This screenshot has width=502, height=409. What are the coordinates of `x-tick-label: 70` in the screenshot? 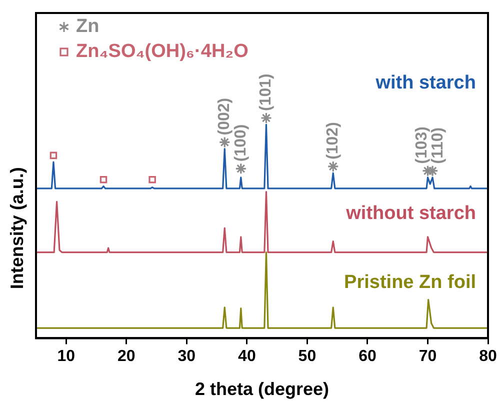 It's located at (427, 357).